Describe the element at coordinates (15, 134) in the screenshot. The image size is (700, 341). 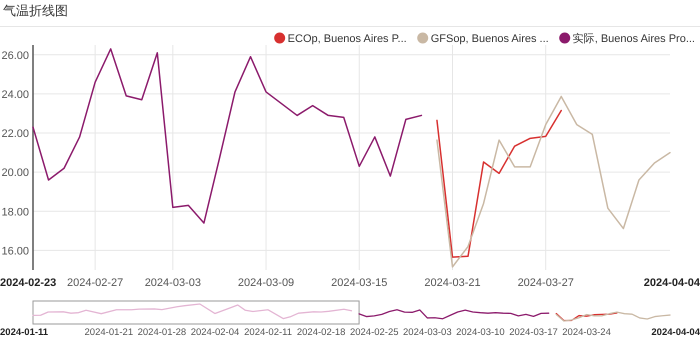
I see `y-tick-label: 22.00` at that location.